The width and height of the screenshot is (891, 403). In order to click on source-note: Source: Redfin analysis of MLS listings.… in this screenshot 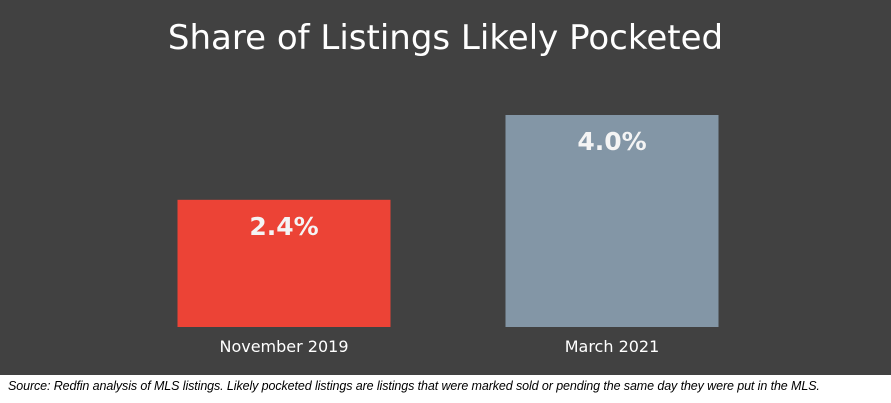, I will do `click(414, 386)`.